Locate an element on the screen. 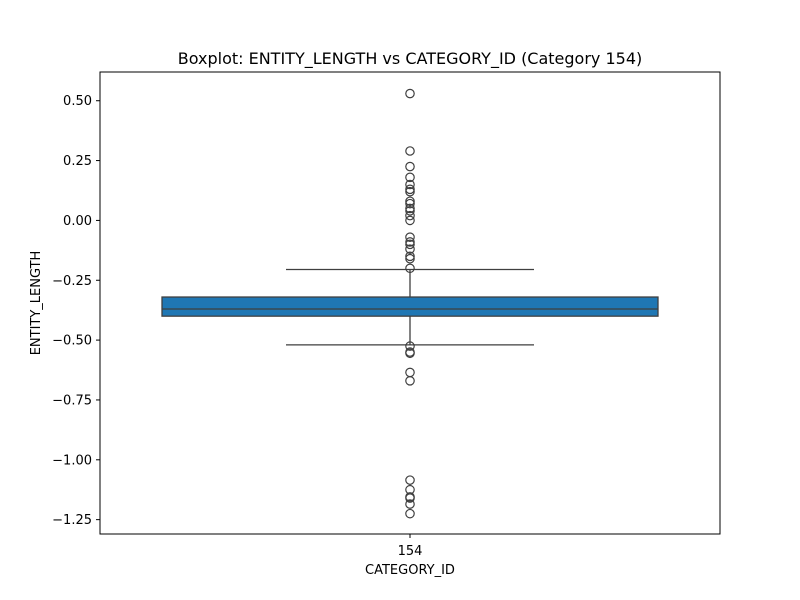  iqr-box is located at coordinates (410, 306).